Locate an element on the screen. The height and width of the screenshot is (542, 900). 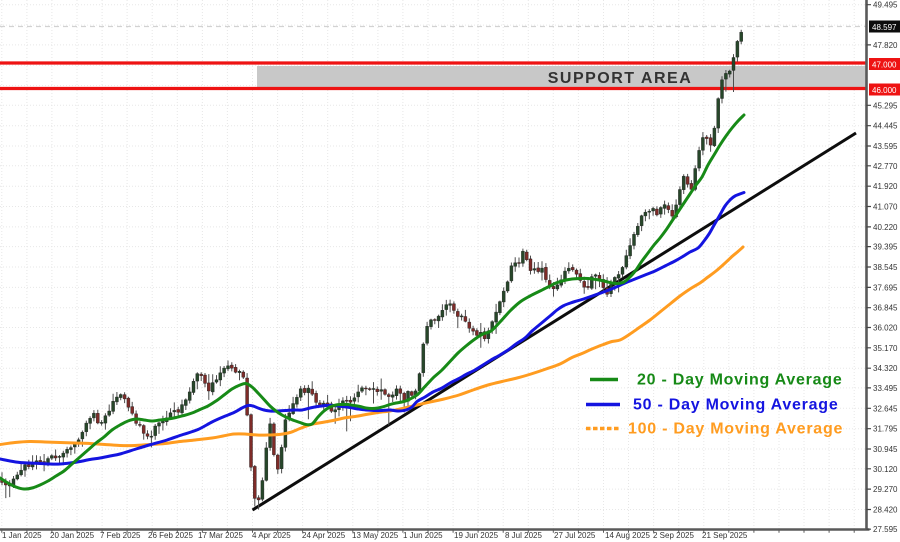
svg-text: 26 Feb 2025 is located at coordinates (170, 535).